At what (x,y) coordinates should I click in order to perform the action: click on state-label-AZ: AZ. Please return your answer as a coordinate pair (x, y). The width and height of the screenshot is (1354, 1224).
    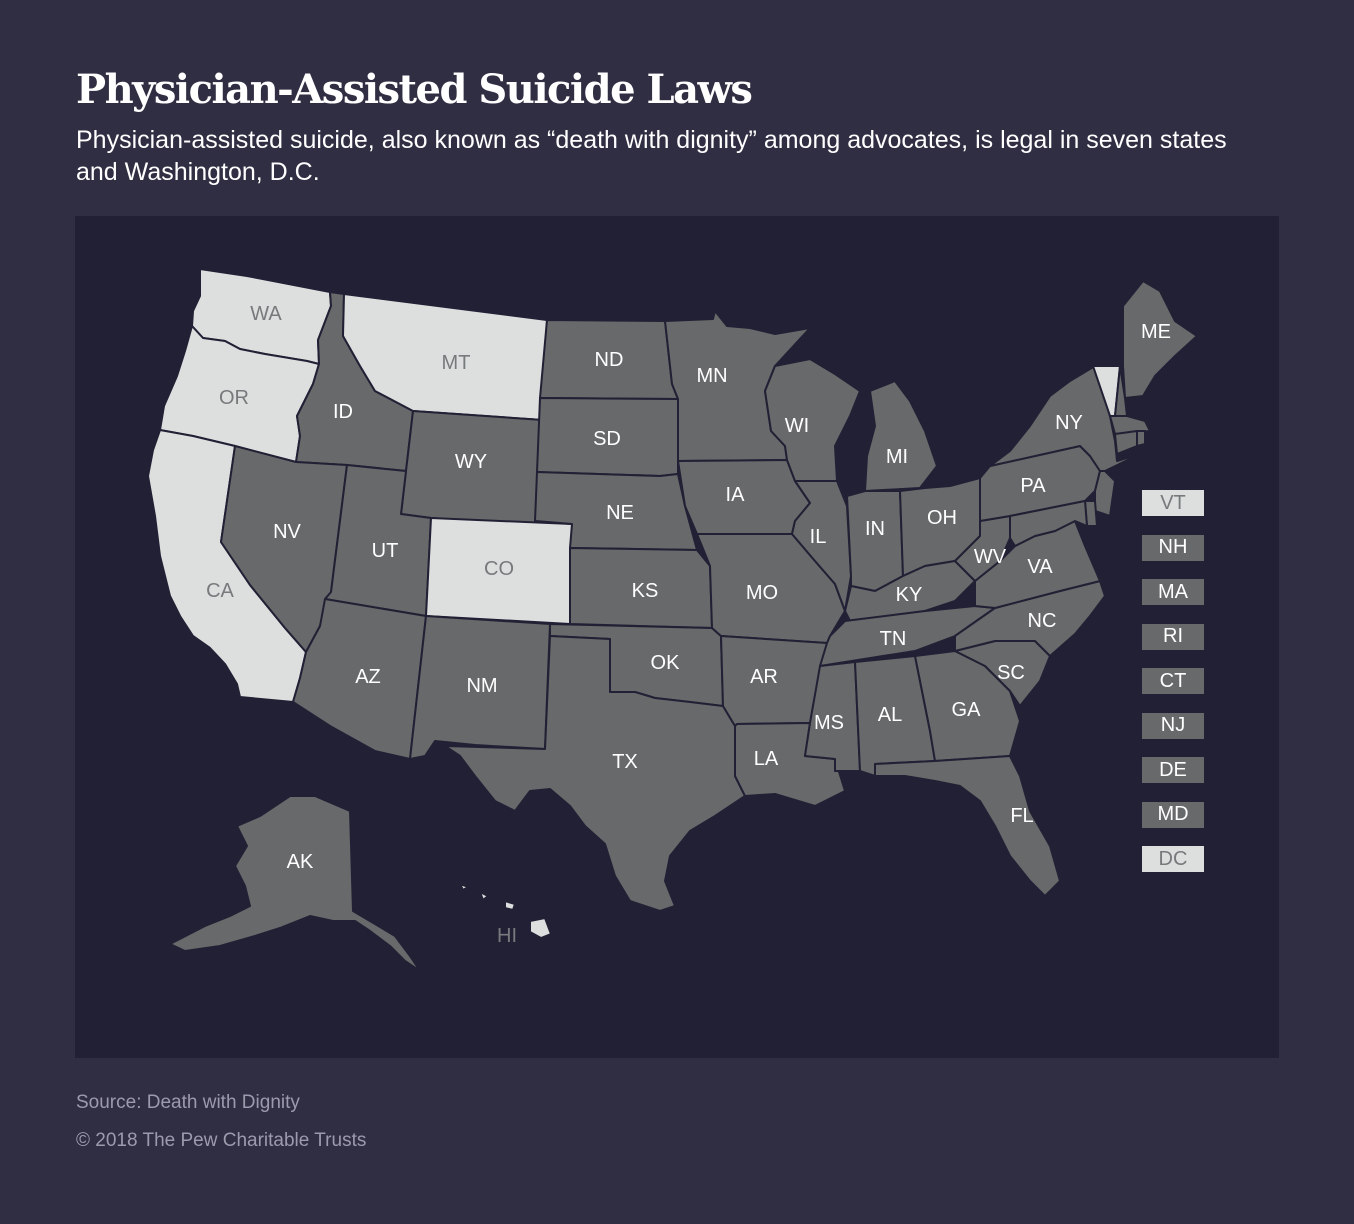
    Looking at the image, I should click on (368, 677).